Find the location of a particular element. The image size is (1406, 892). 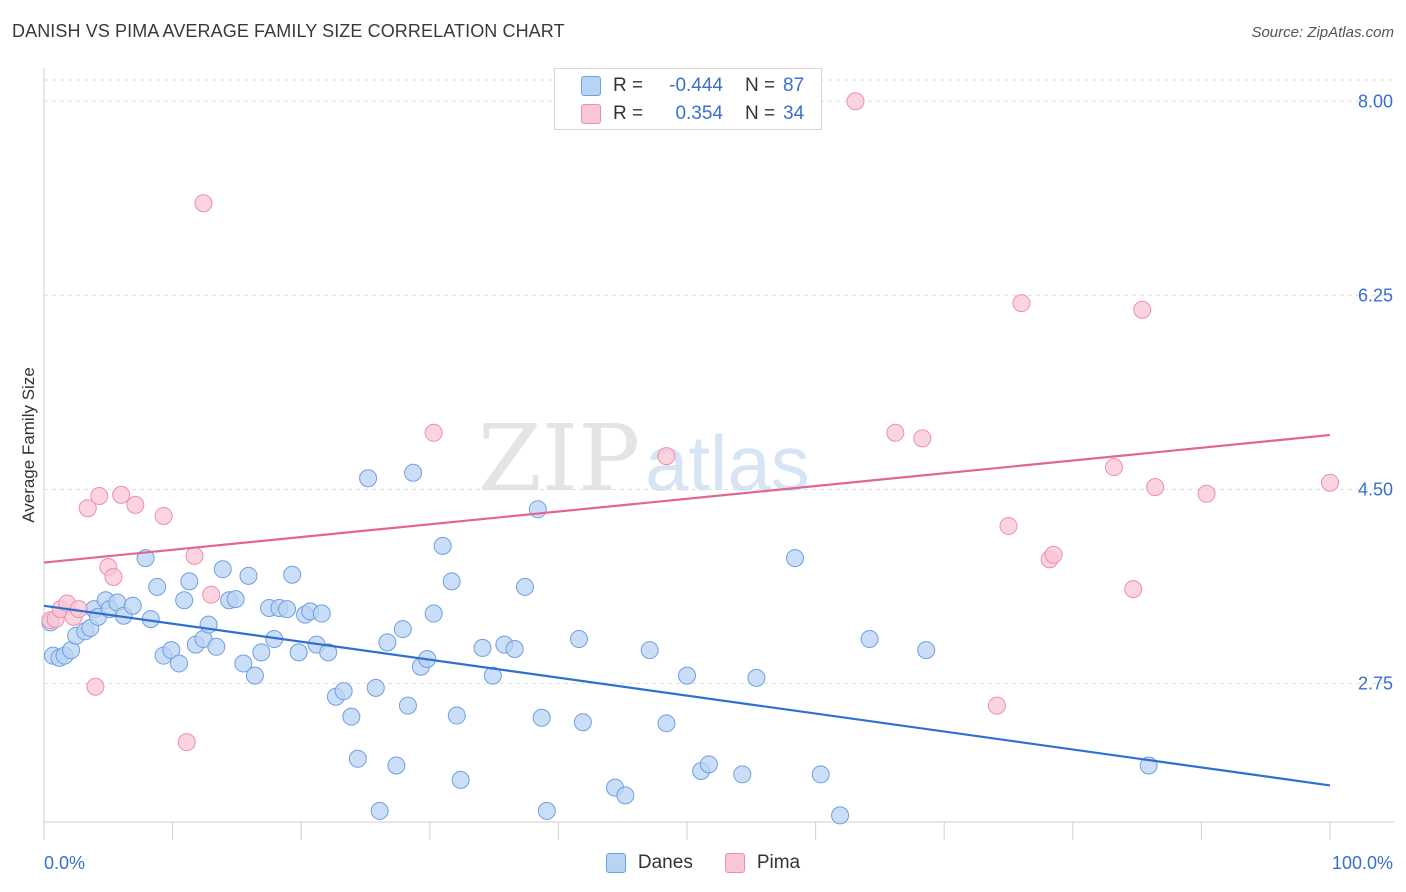

correlation-legend: R = -0.444 N = 87 R = 0.354 N = 34 is located at coordinates (688, 99).